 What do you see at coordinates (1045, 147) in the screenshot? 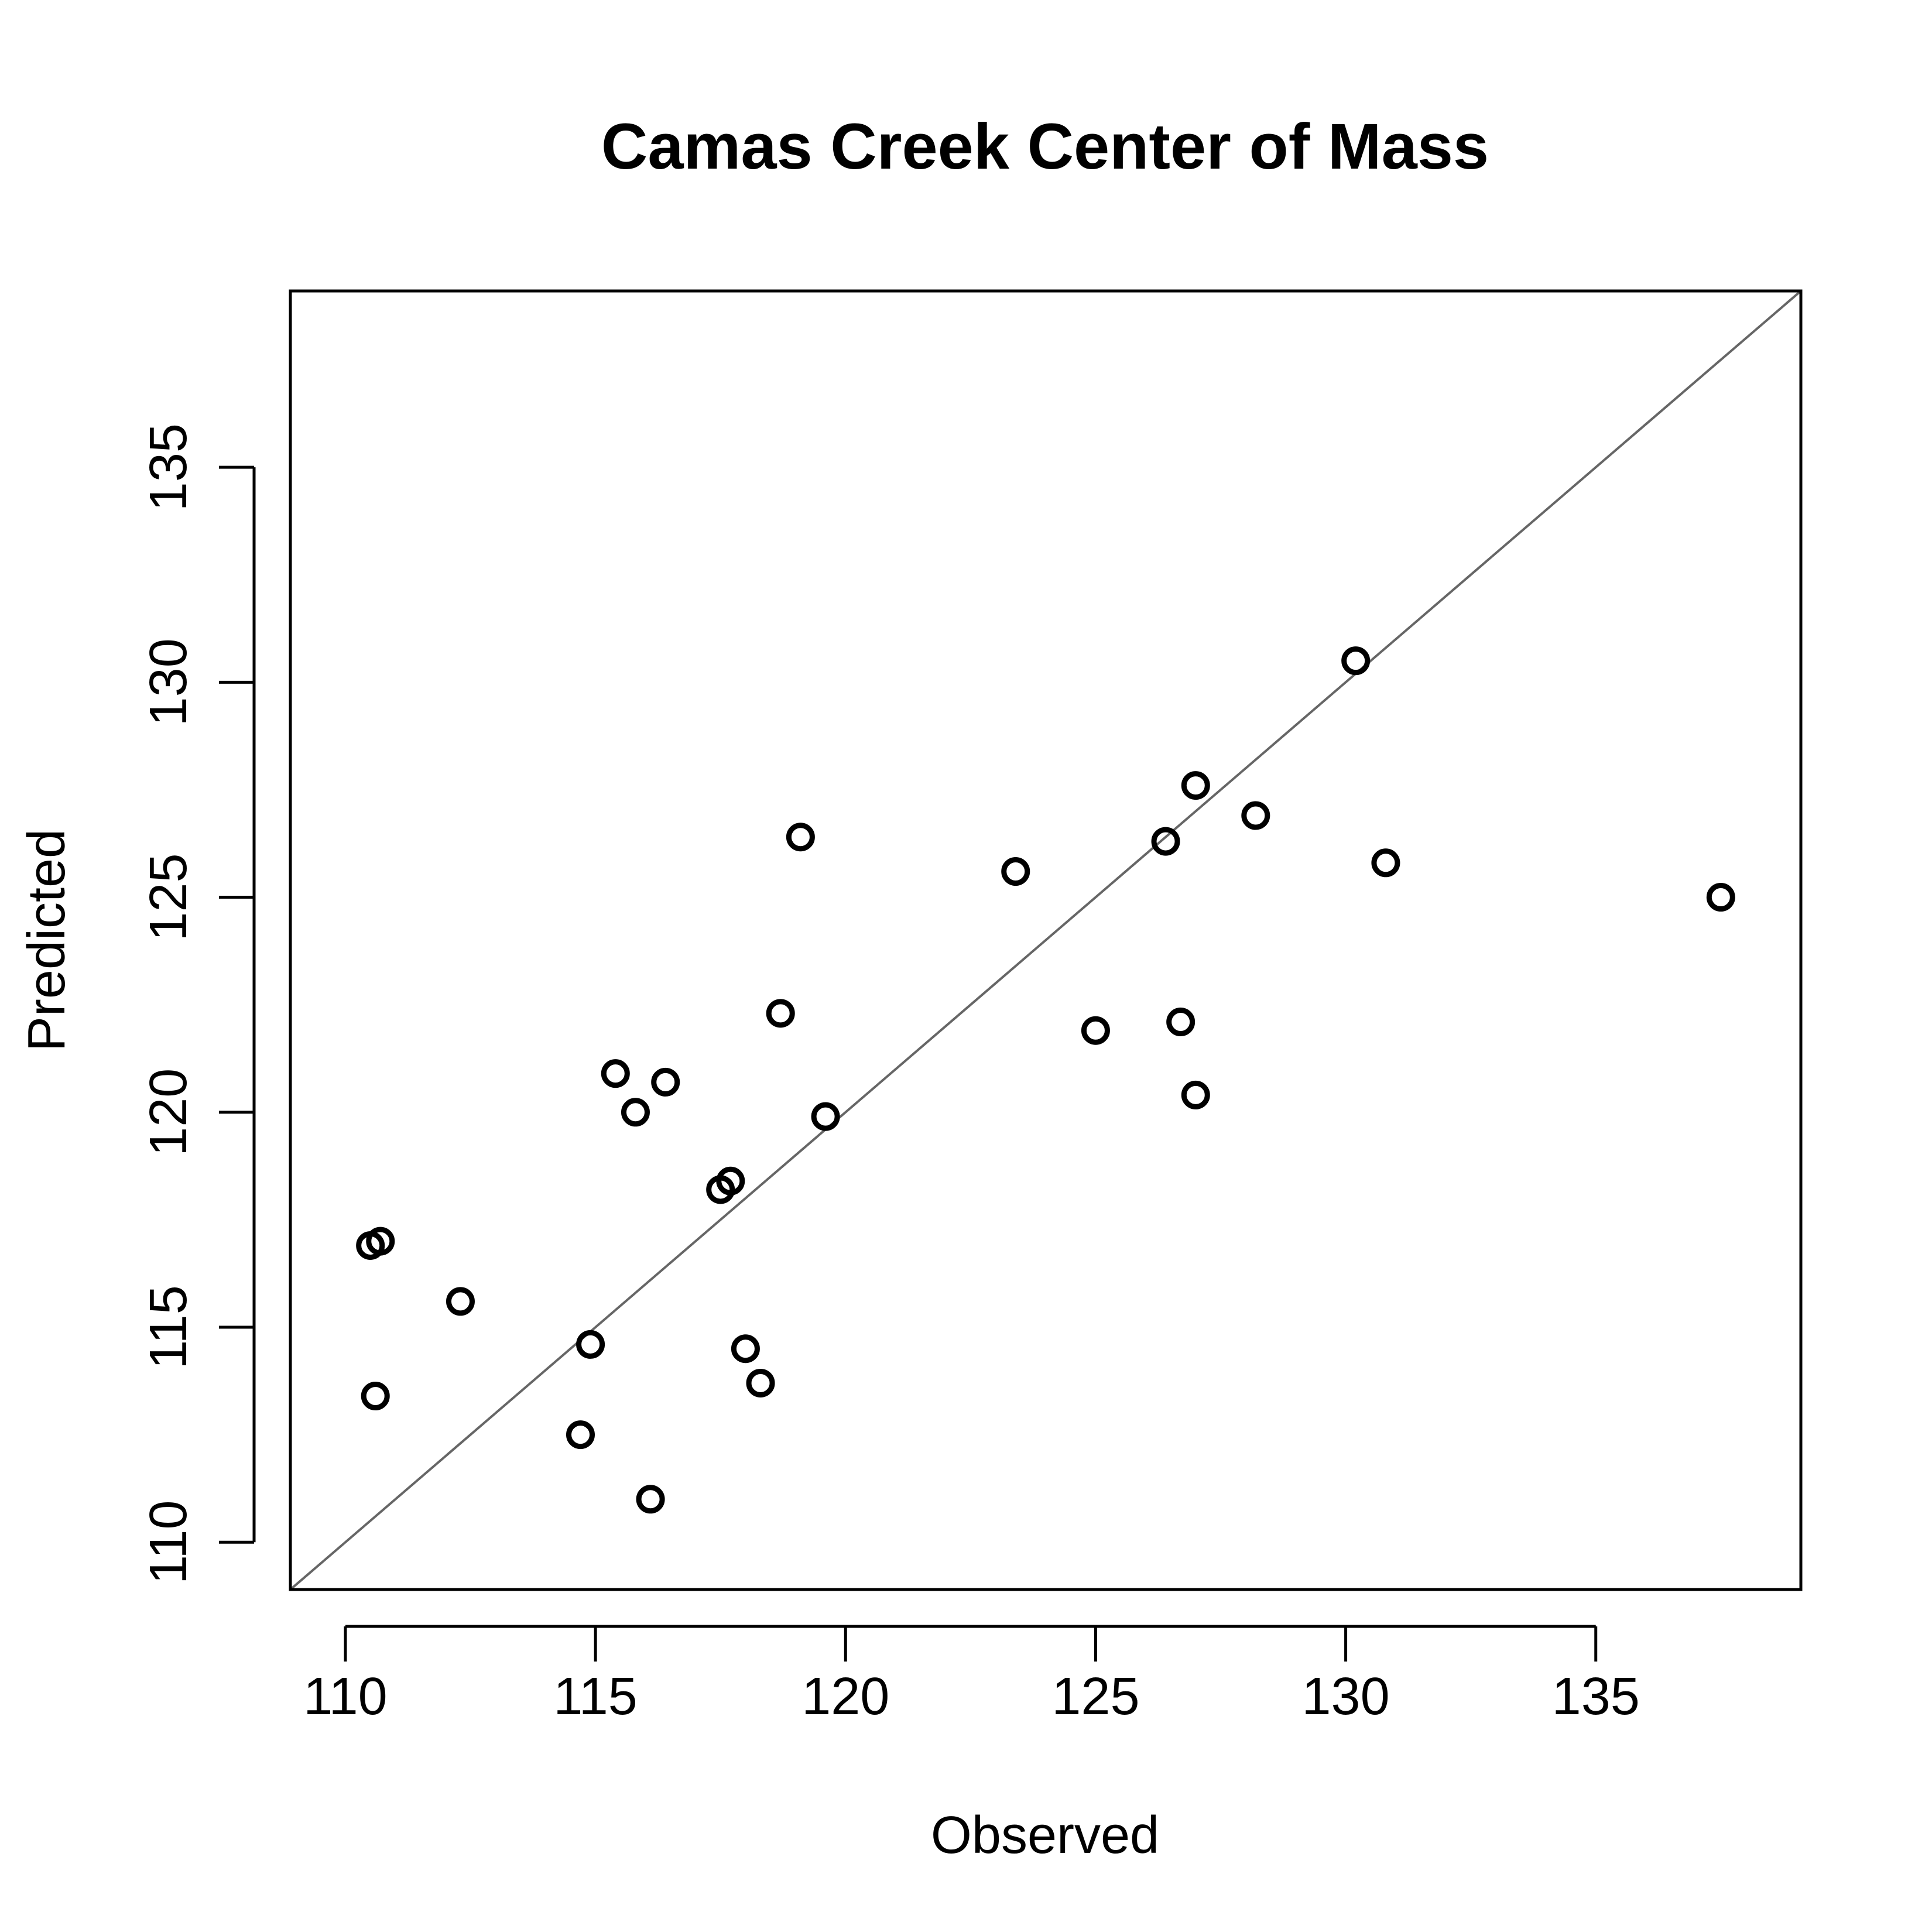
I see `chart-title: Camas Creek Center of Mass` at bounding box center [1045, 147].